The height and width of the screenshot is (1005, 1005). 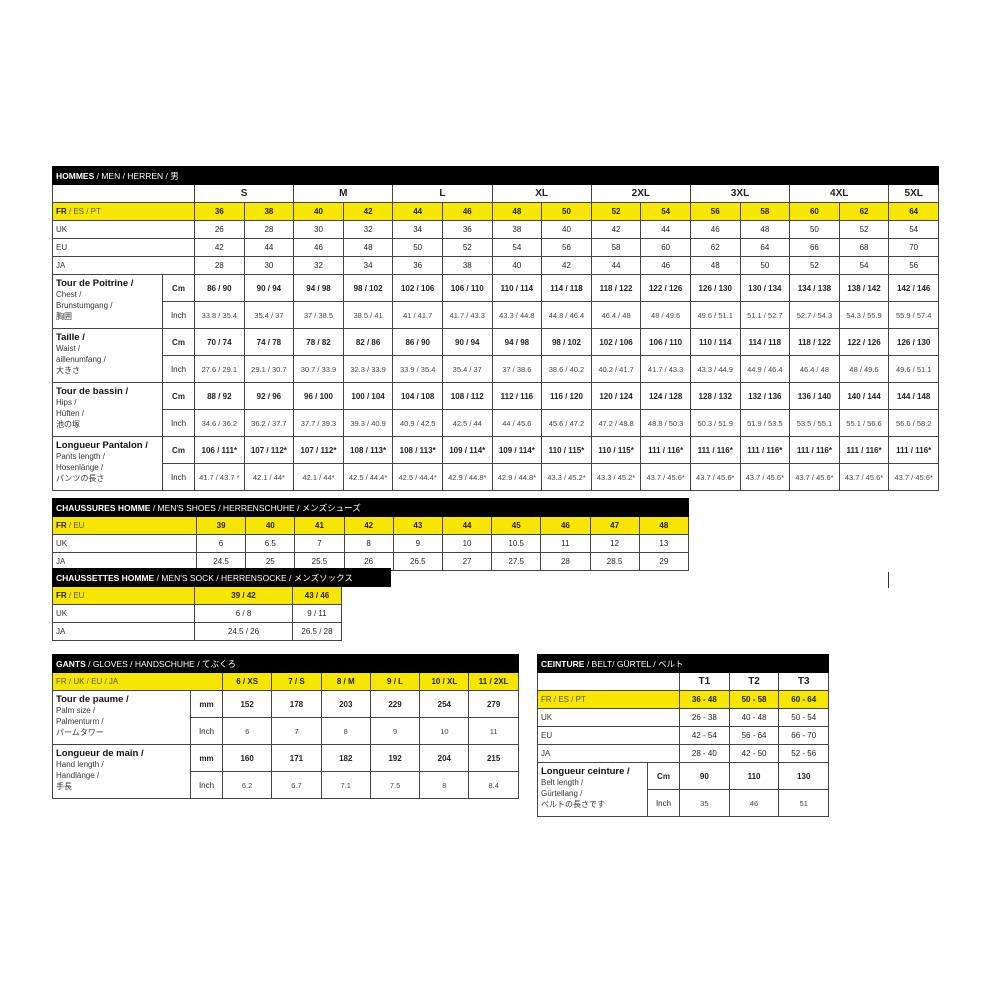 I want to click on fr-size: 42, so click(x=368, y=525).